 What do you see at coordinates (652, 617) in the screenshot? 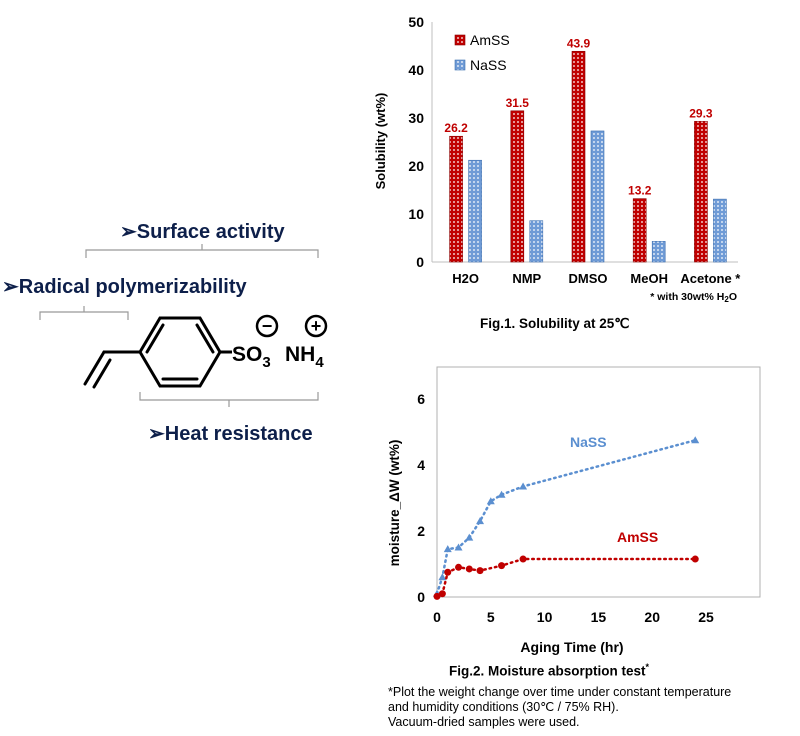
I see `line-x-tick-label: 20` at bounding box center [652, 617].